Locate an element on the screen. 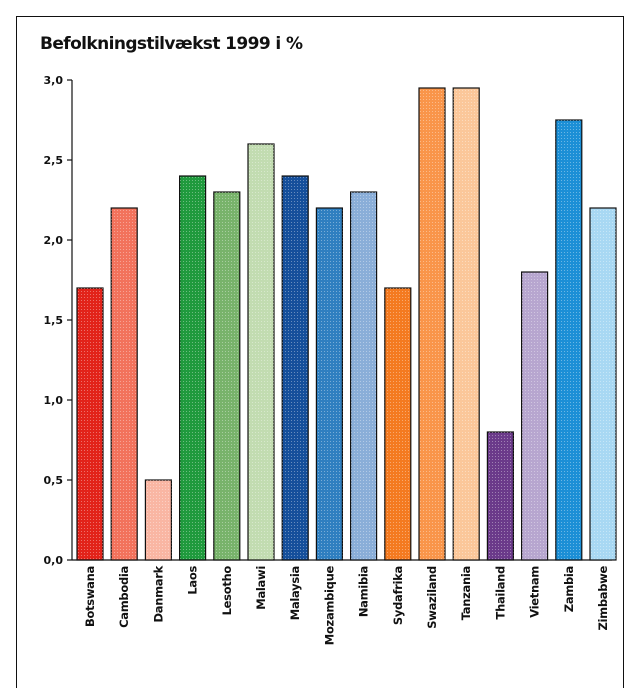 This screenshot has width=634, height=688. category-label: Zimbabwe is located at coordinates (603, 598).